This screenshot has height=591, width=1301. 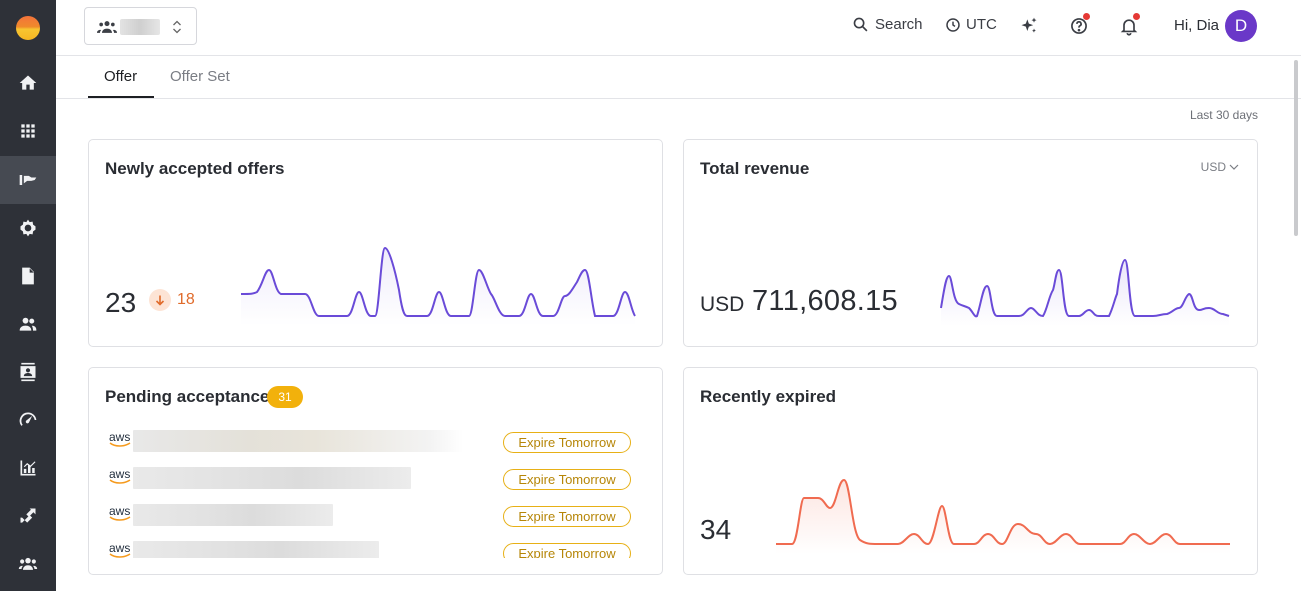 I want to click on currency-select-label: USD, so click(x=1213, y=167).